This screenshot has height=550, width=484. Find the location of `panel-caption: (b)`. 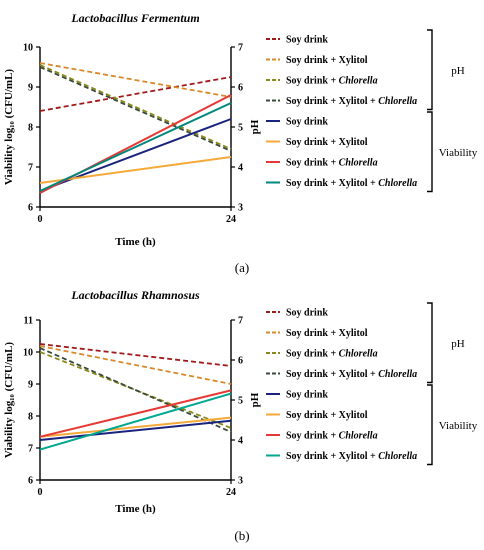

panel-caption: (b) is located at coordinates (241, 535).